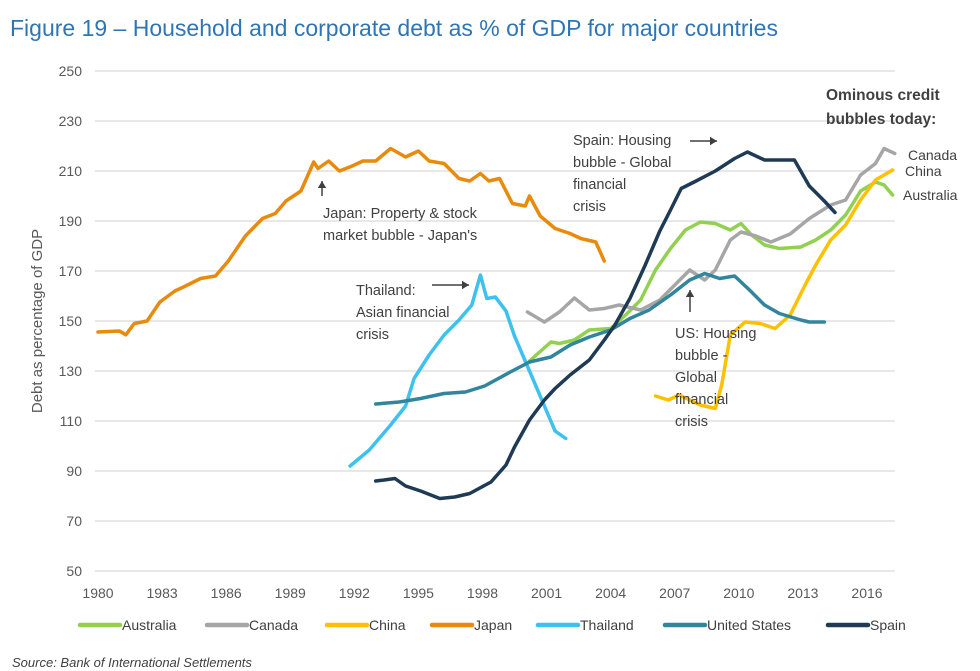 The width and height of the screenshot is (980, 671). What do you see at coordinates (546, 593) in the screenshot?
I see `x-tick-label: 2001` at bounding box center [546, 593].